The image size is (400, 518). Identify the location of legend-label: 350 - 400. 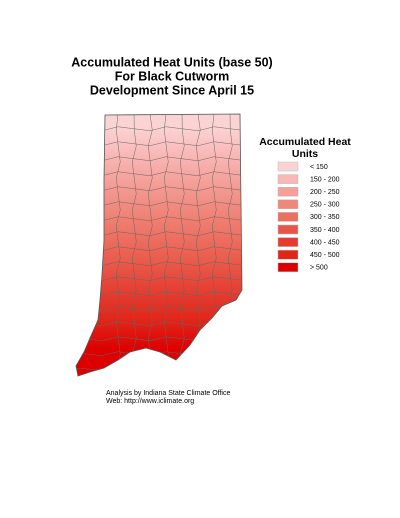
(325, 230).